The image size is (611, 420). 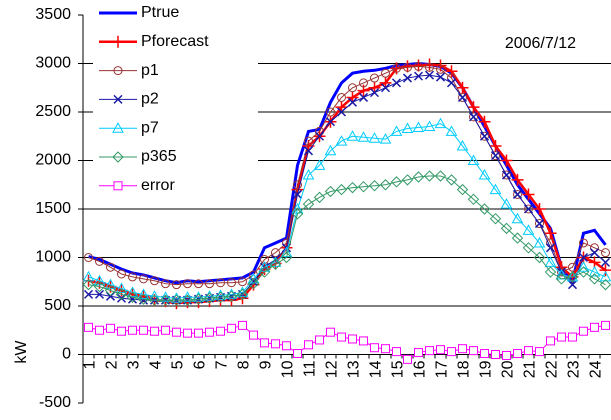 I want to click on y-axis-label: kW, so click(x=21, y=352).